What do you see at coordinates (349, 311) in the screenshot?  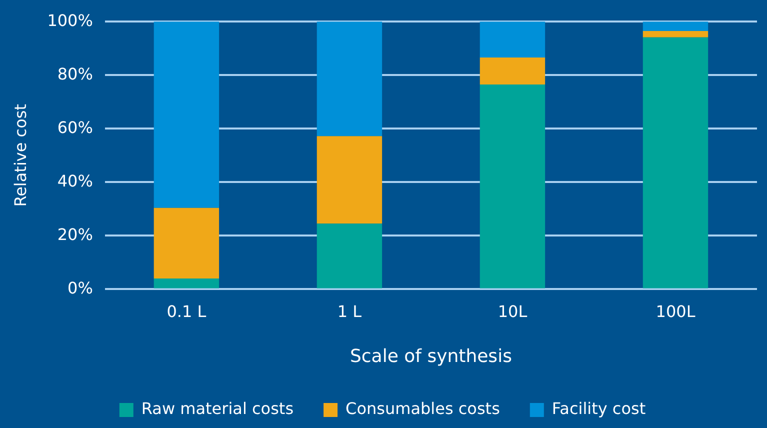 I see `x-tick-label: 1 L` at bounding box center [349, 311].